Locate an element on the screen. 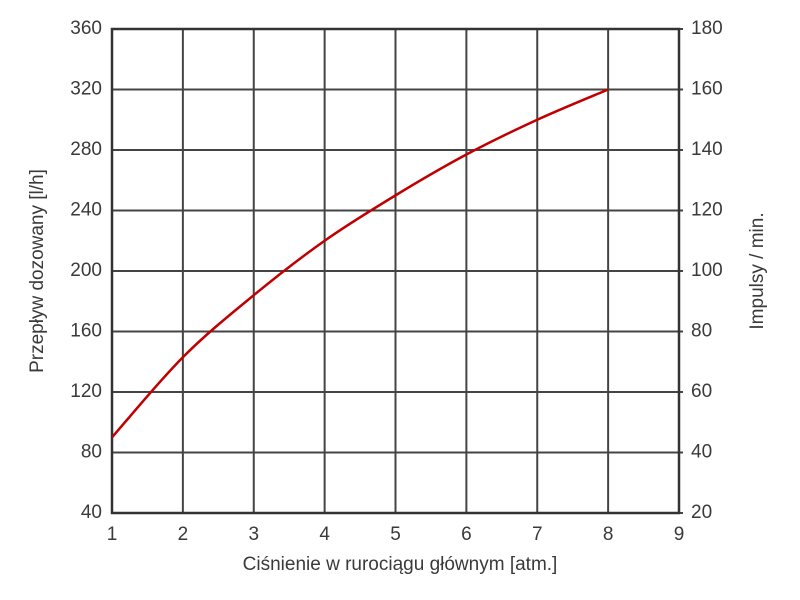  y-axis-label: Przepływ dozowany [l/h] is located at coordinates (37, 271).